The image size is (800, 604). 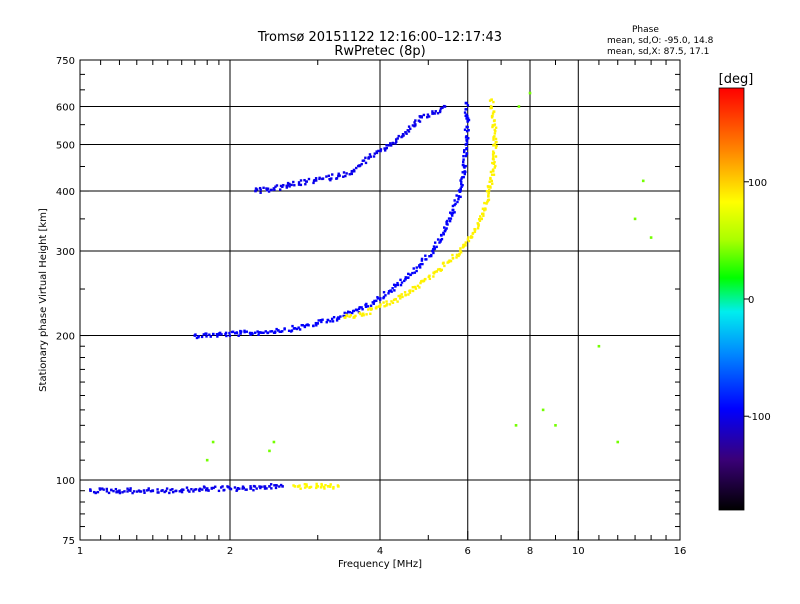 I want to click on chart-title: Tromsø 20151122 12:16:00–12:17:43, so click(x=379, y=37).